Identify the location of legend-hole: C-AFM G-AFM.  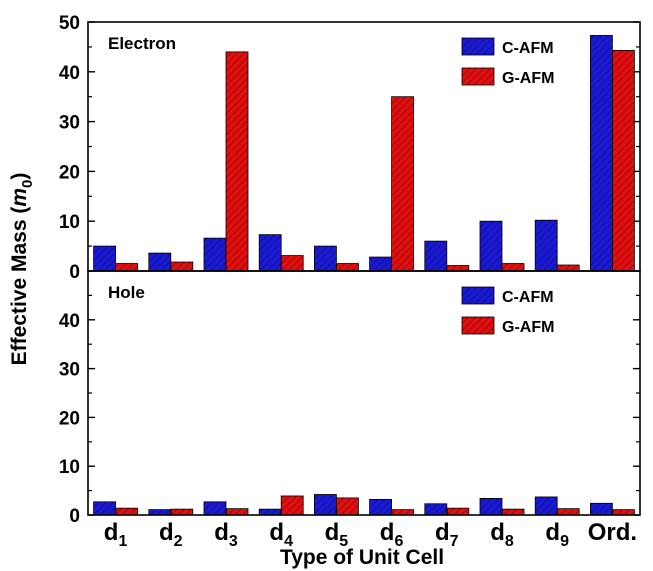
(507, 311).